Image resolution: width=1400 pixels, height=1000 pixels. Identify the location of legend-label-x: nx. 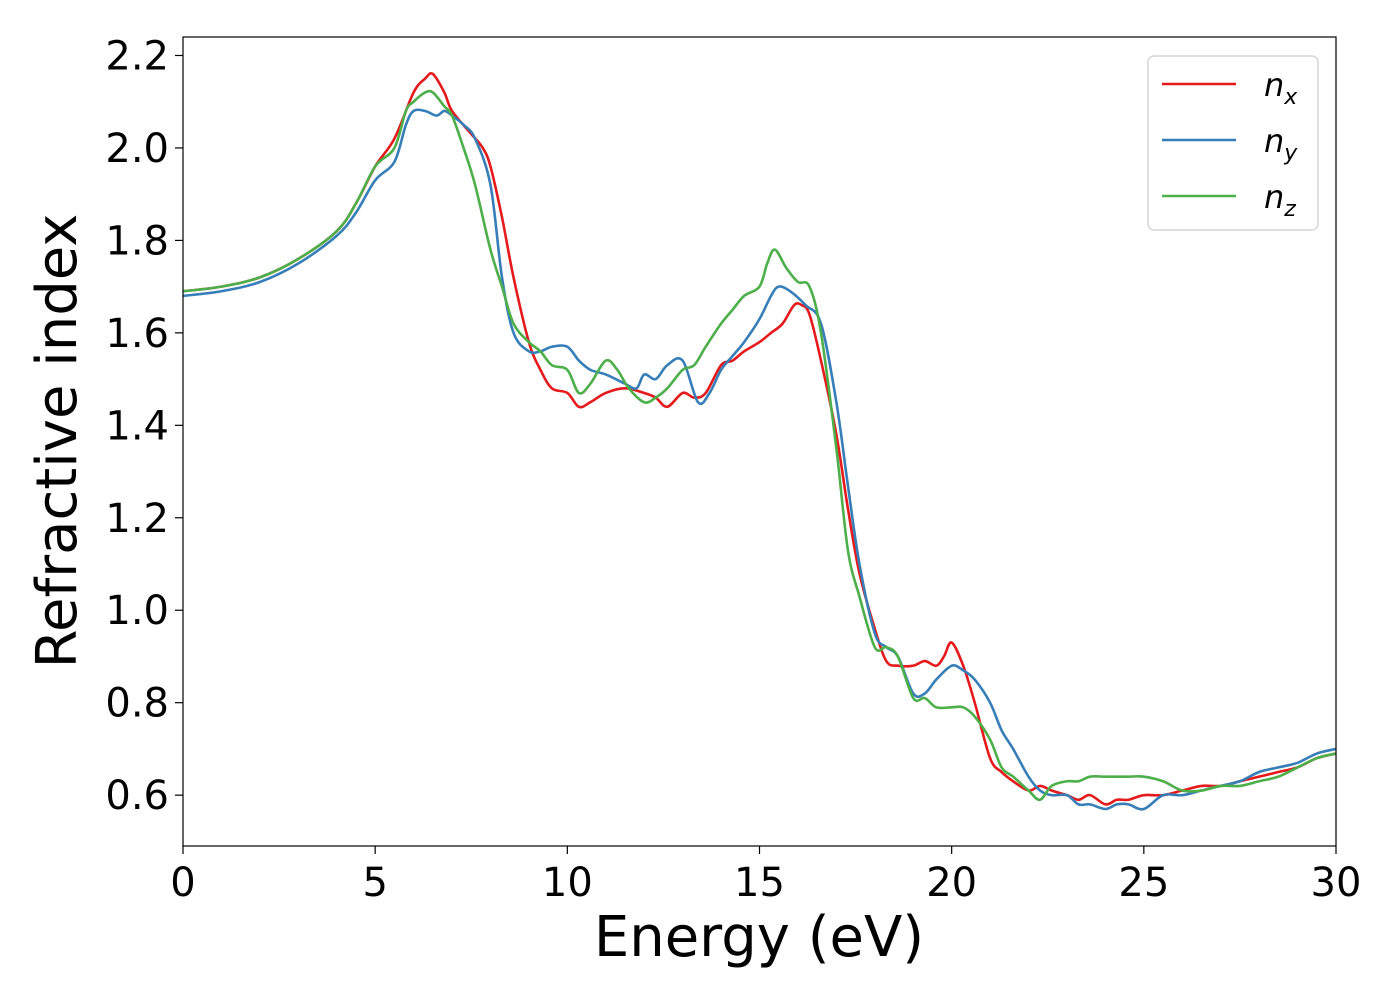
(1281, 88).